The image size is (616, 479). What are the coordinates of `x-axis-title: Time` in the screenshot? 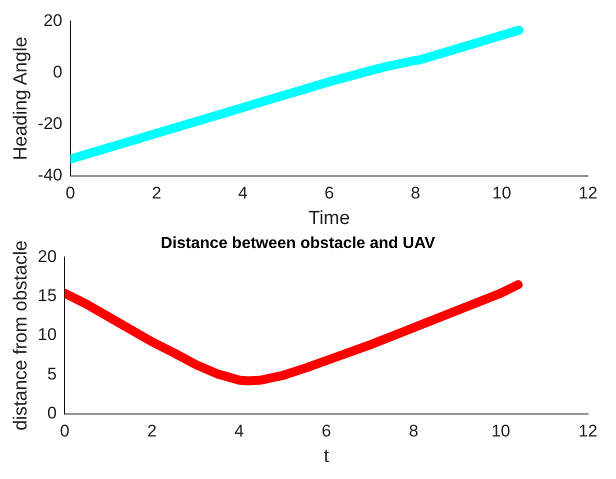 It's located at (329, 218).